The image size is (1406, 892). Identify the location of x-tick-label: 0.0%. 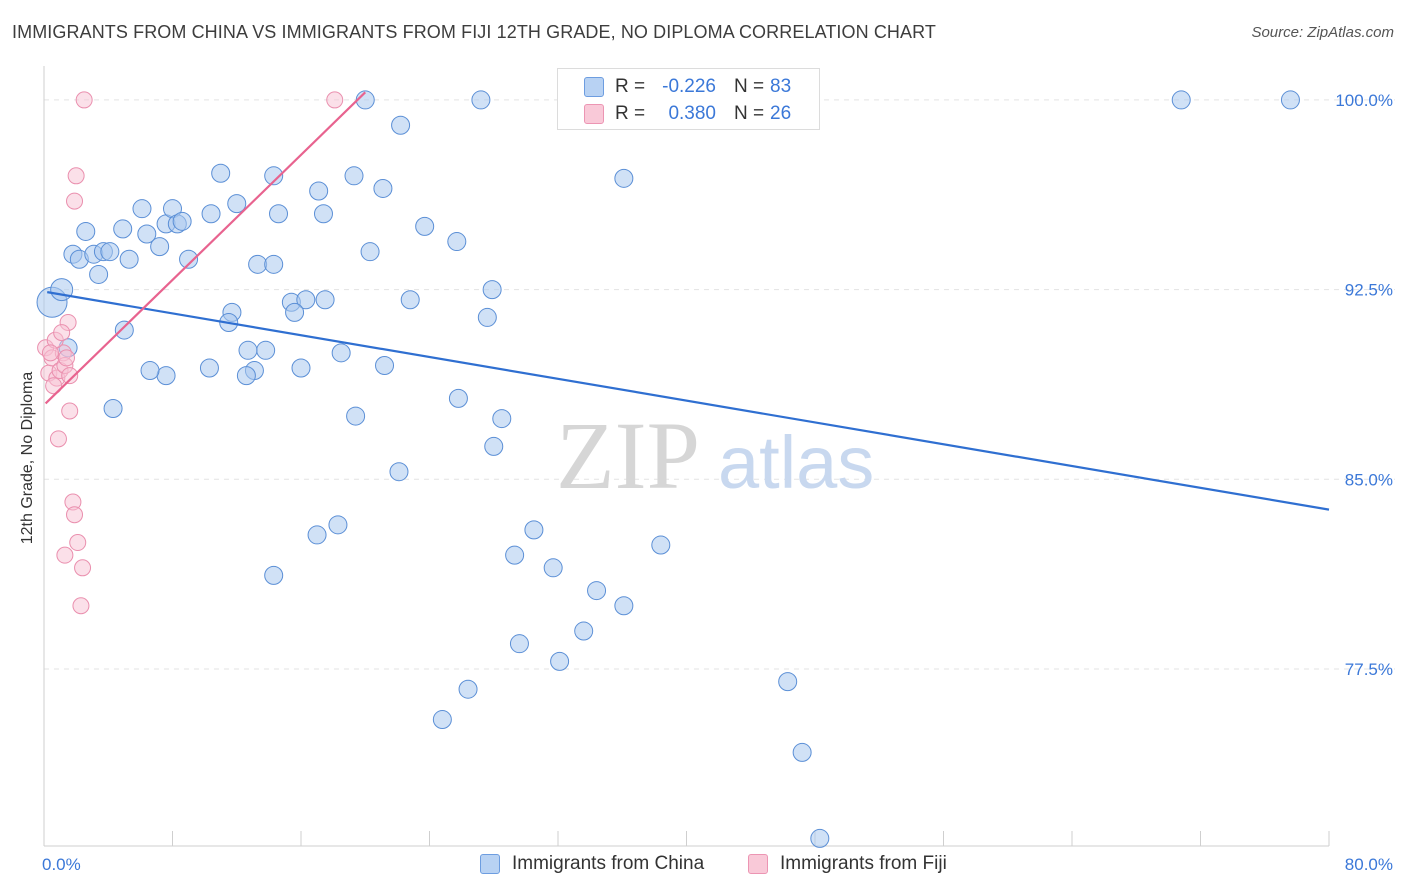
(61, 864).